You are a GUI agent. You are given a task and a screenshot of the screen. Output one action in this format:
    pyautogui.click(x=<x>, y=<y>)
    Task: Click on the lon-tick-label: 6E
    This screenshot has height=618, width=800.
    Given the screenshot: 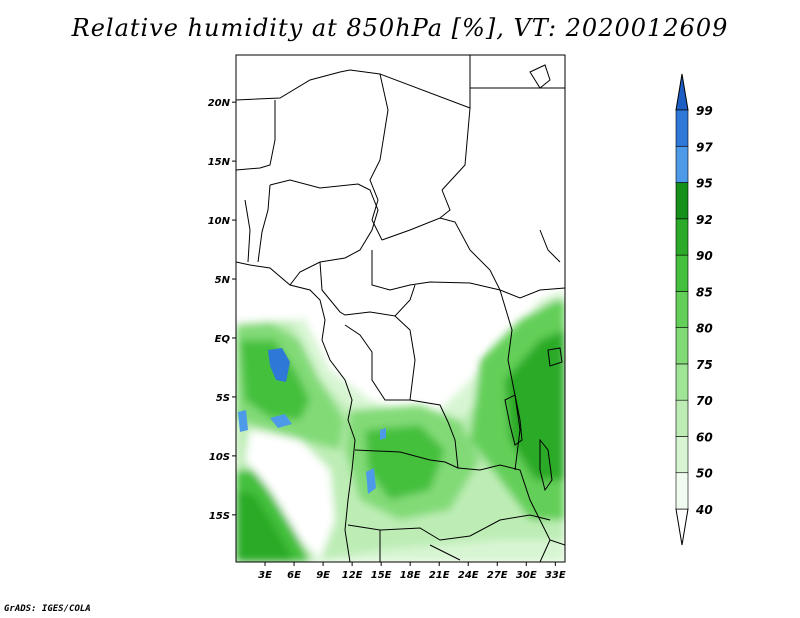 What is the action you would take?
    pyautogui.click(x=294, y=575)
    